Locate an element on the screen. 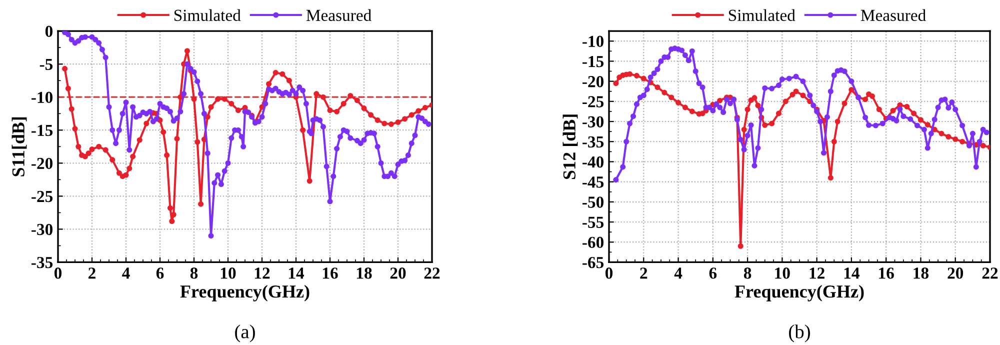  y-tick-label: 0 is located at coordinates (49, 31).